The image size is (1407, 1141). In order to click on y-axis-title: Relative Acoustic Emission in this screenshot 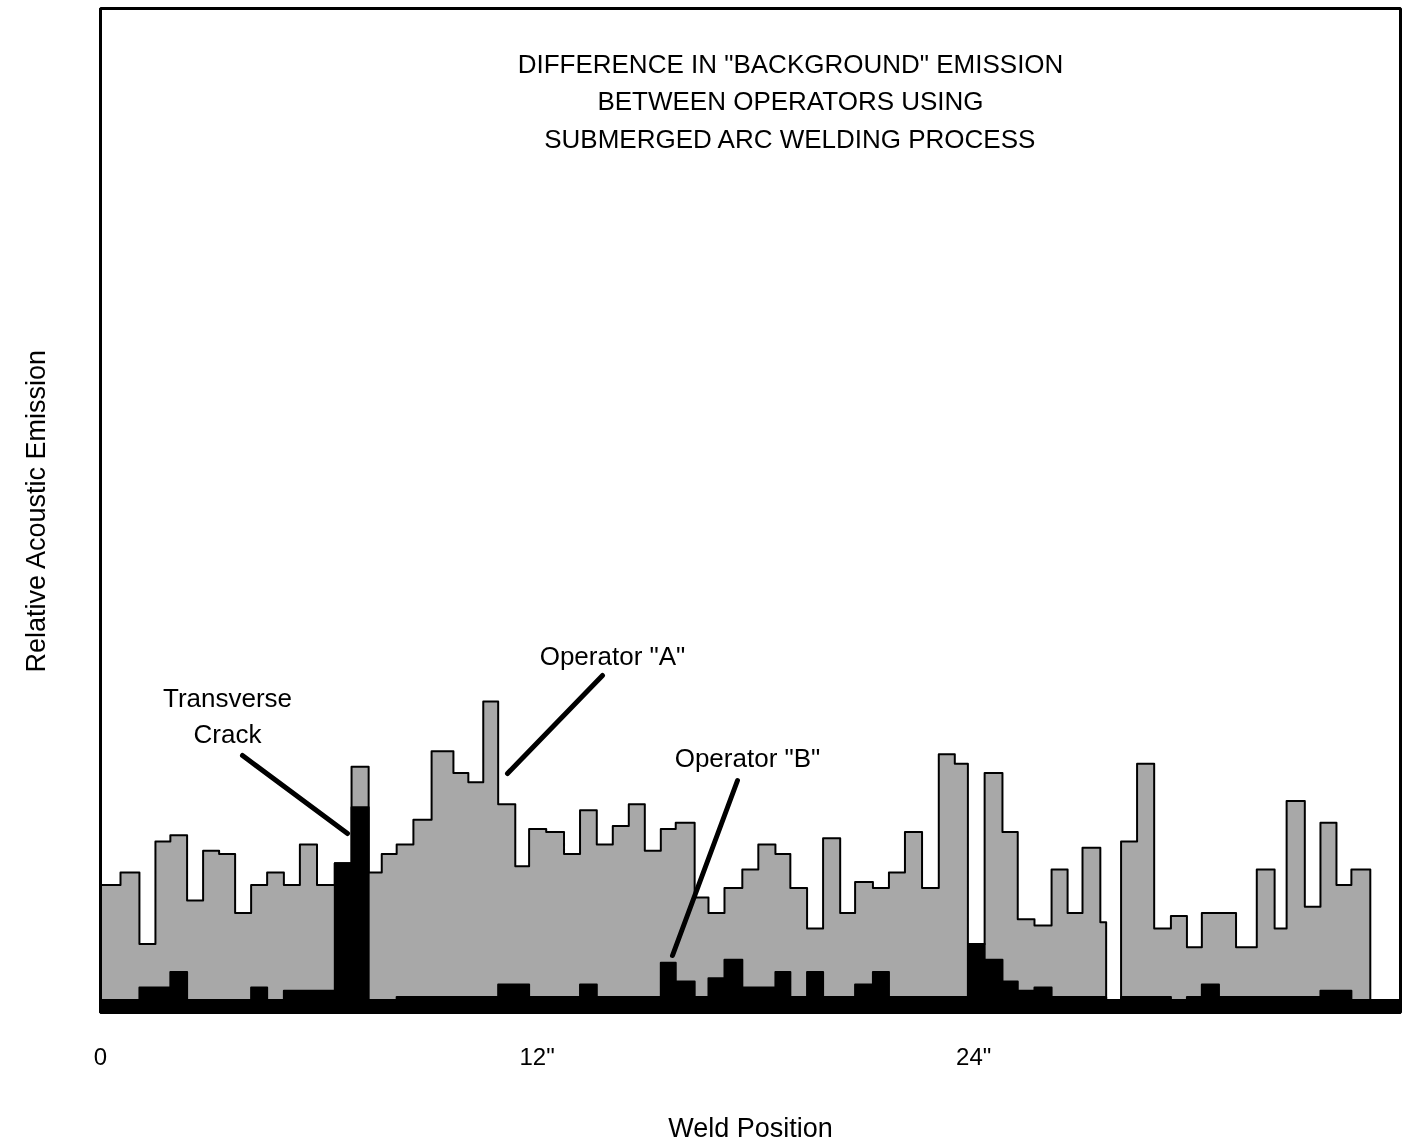, I will do `click(35, 511)`.